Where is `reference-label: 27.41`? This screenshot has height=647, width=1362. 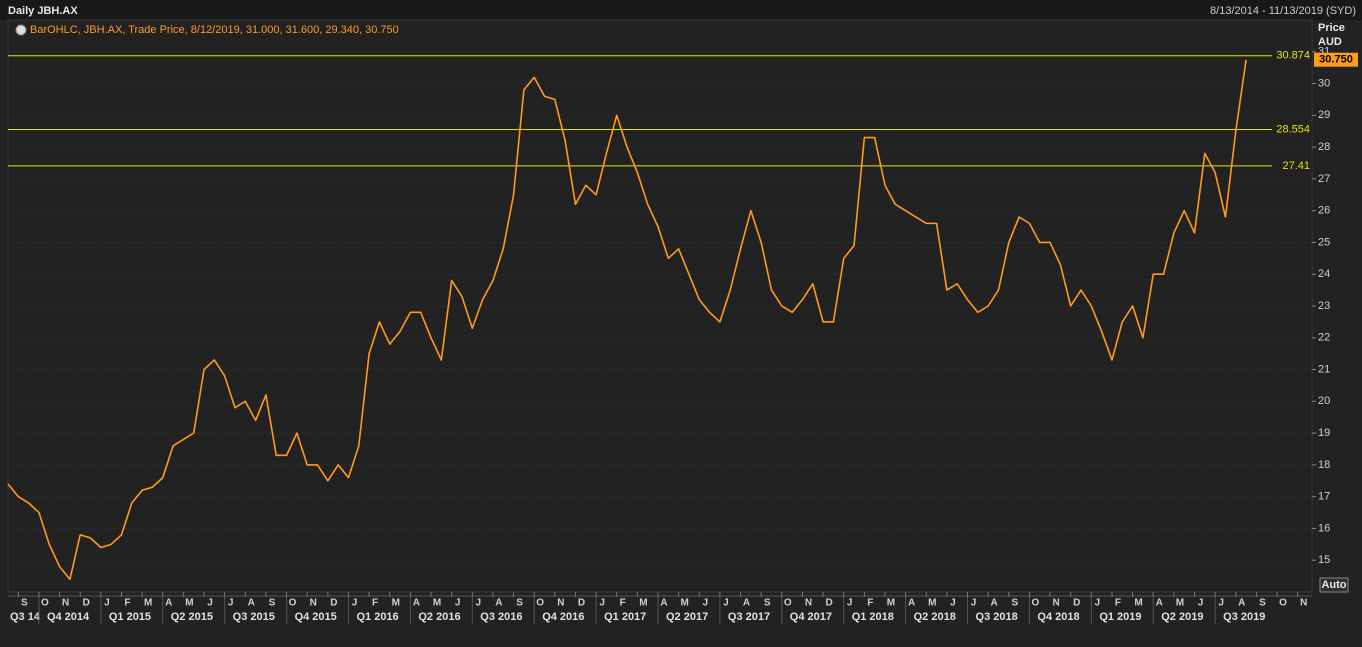
reference-label: 27.41 is located at coordinates (1296, 166).